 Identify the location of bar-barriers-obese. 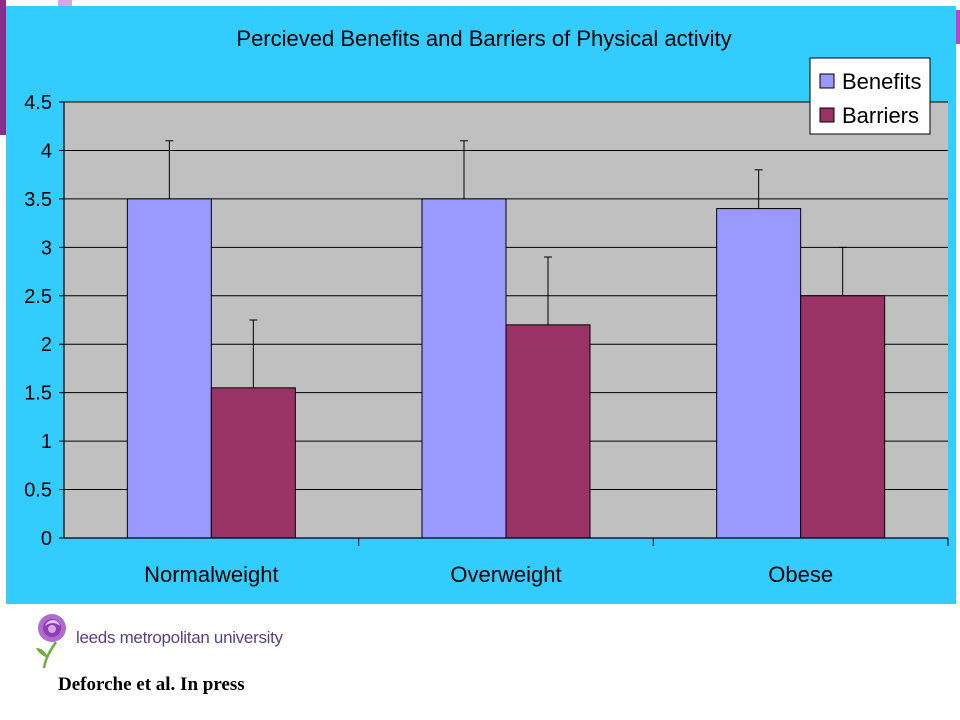
(843, 417).